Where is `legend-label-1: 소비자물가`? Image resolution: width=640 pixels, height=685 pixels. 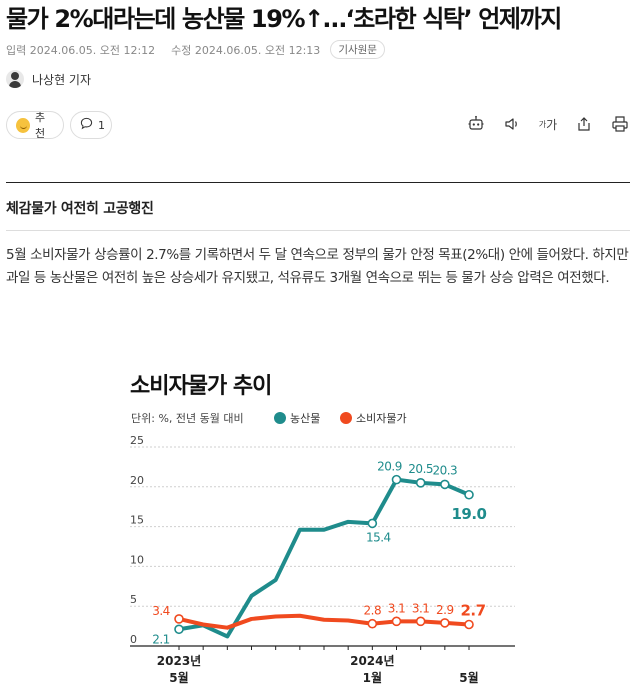 legend-label-1: 소비자물가 is located at coordinates (381, 418).